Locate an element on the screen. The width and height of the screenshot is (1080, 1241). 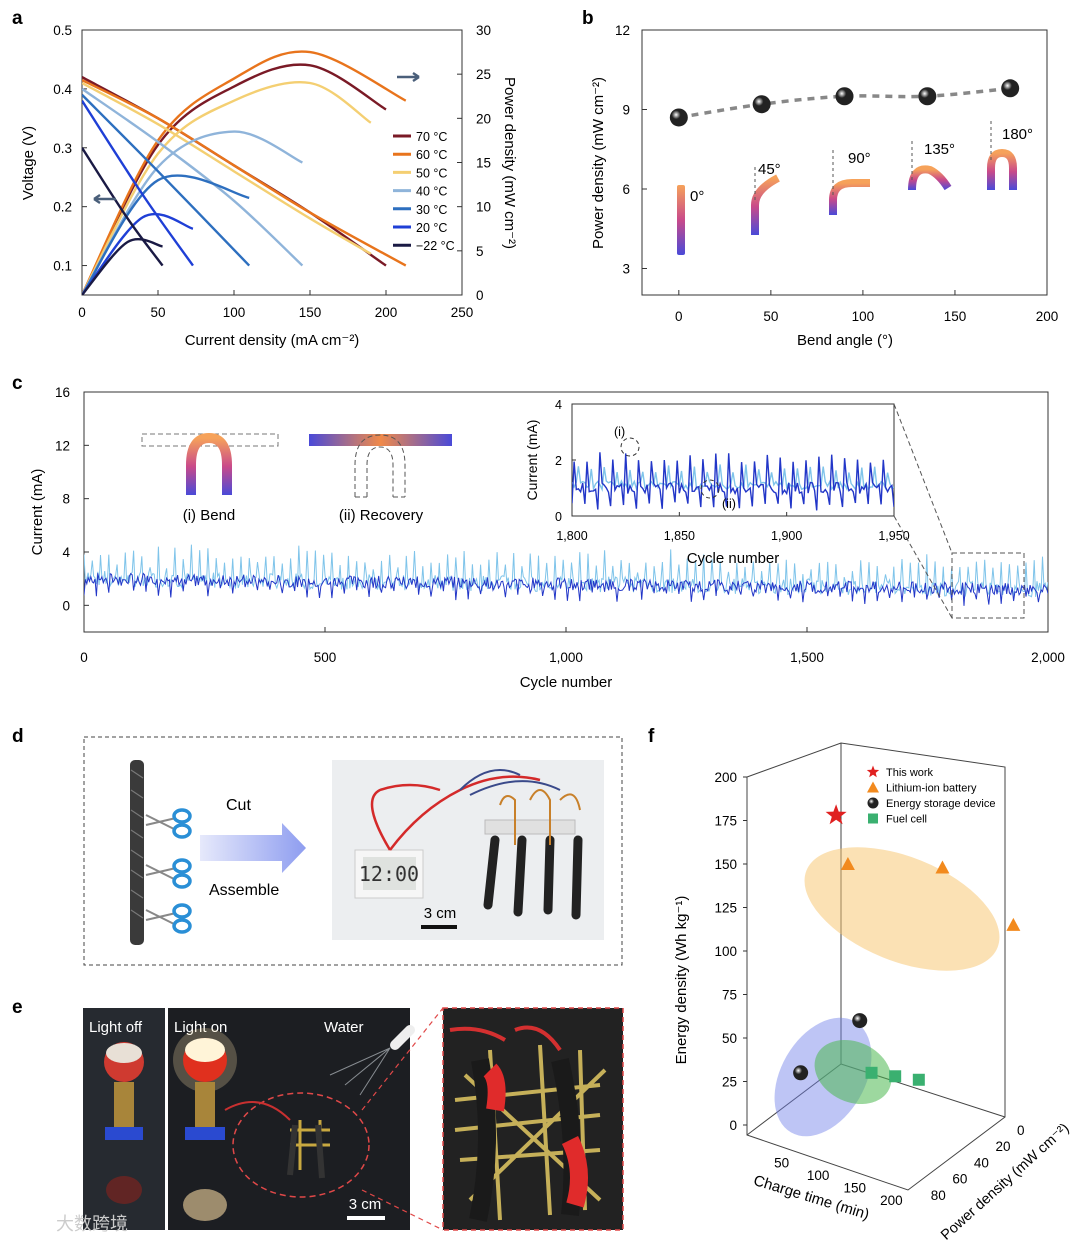
cluster-li-ion is located at coordinates (902, 909).